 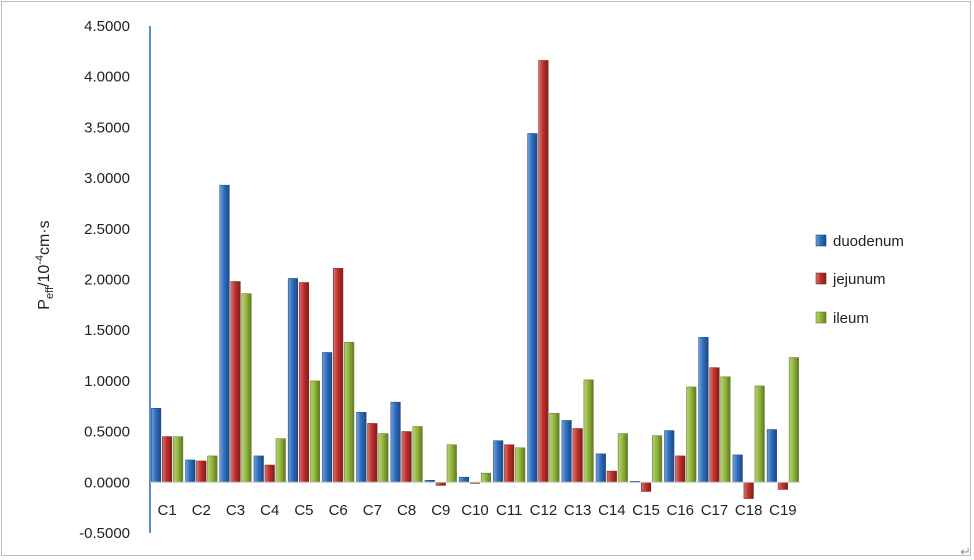 I want to click on x-tick-label: C10, so click(x=475, y=510).